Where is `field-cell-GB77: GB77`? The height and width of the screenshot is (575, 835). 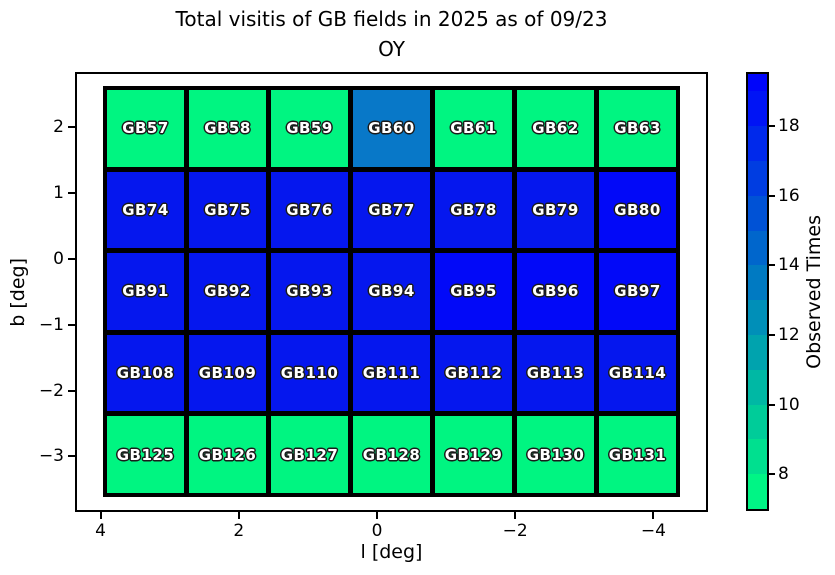
field-cell-GB77: GB77 is located at coordinates (391, 210).